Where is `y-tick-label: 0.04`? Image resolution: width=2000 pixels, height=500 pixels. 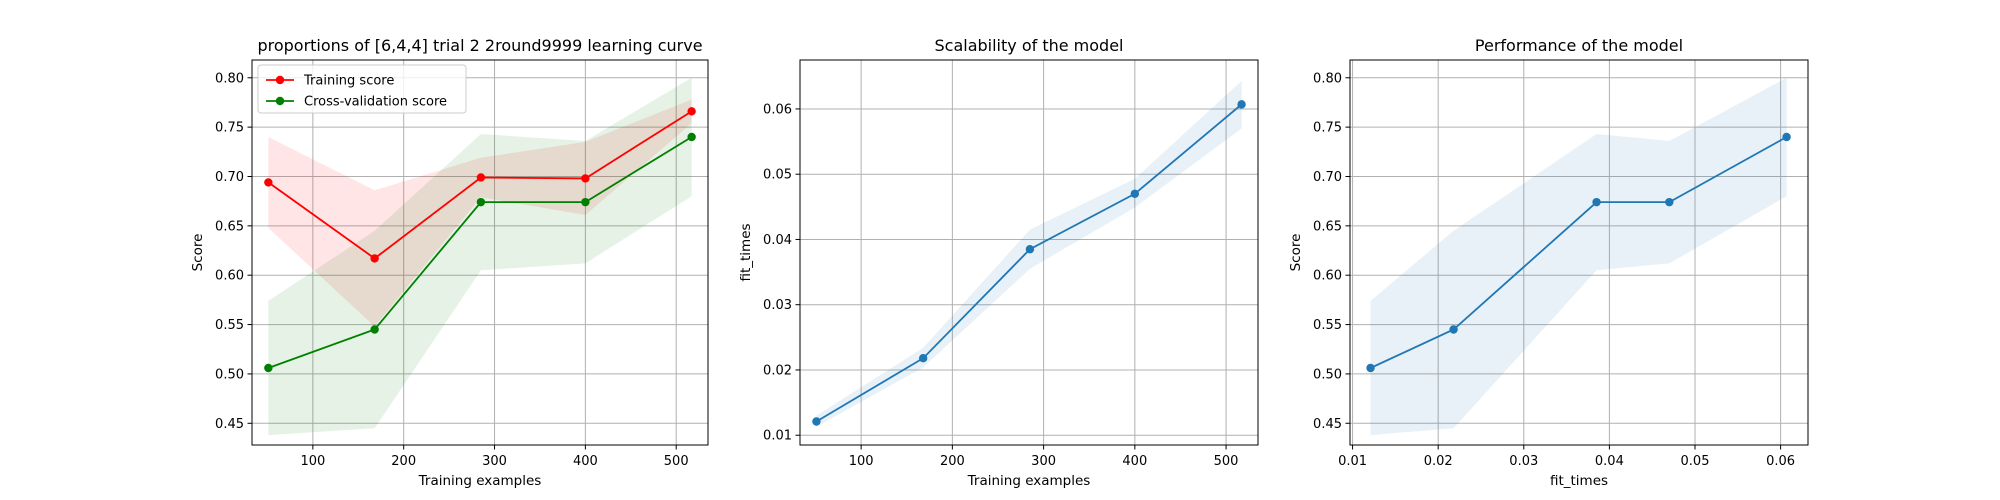 y-tick-label: 0.04 is located at coordinates (777, 240).